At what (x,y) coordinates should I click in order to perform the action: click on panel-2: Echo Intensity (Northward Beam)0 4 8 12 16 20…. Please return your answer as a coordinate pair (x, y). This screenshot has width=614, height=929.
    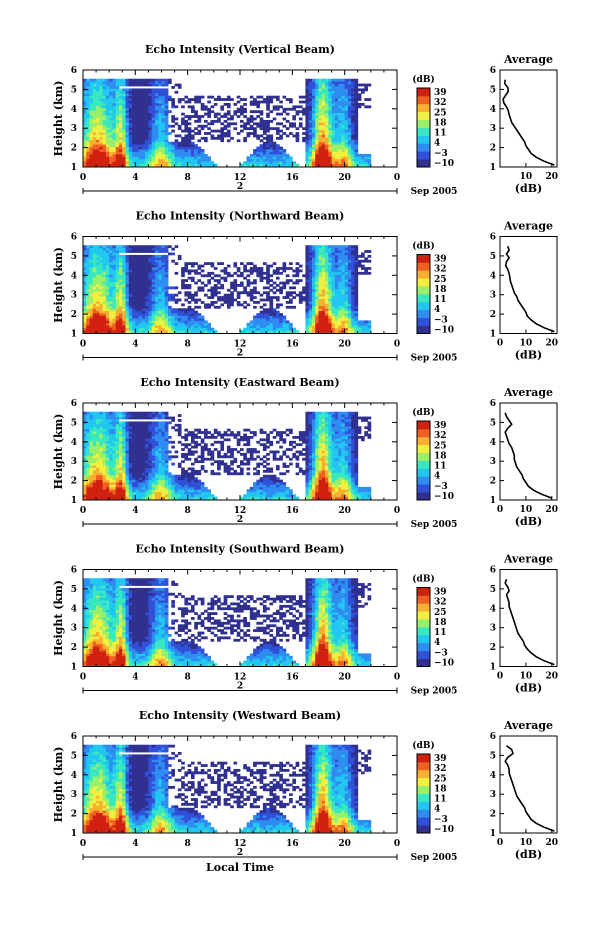
    Looking at the image, I should click on (305, 287).